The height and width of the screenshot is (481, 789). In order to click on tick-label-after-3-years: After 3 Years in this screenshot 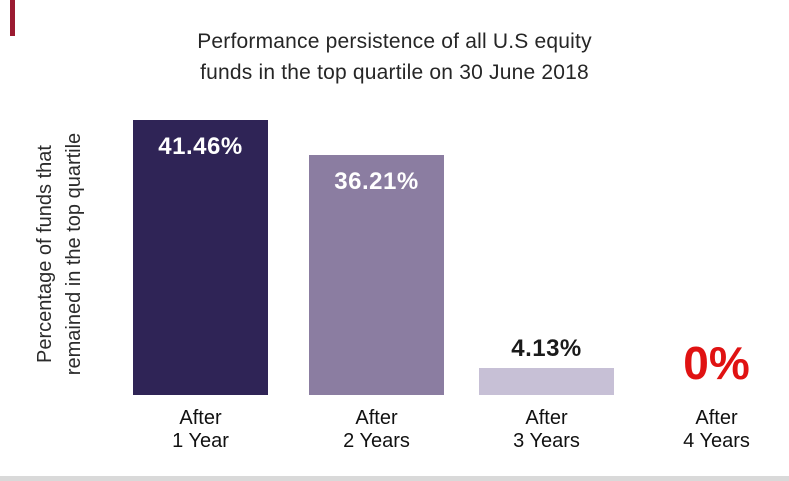, I will do `click(546, 430)`.